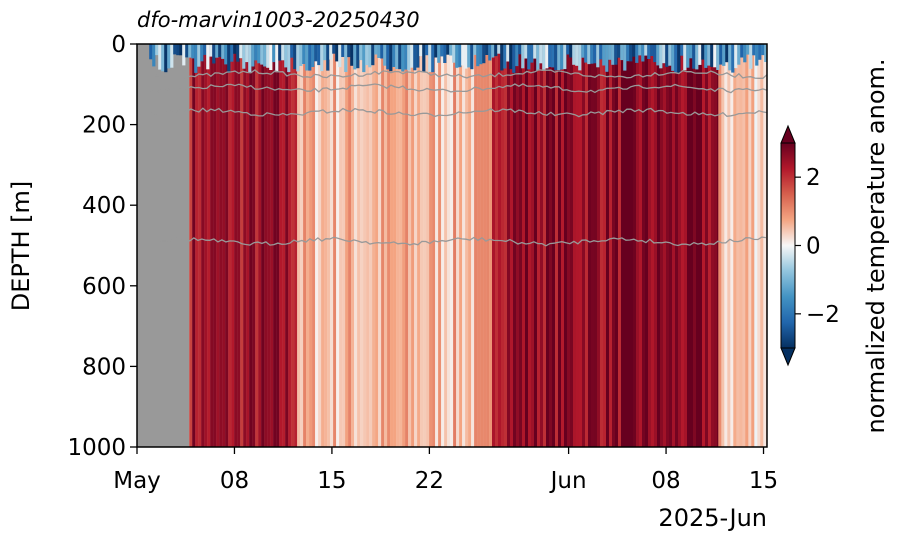 This screenshot has height=540, width=900. What do you see at coordinates (104, 126) in the screenshot?
I see `y-tick-label: 200` at bounding box center [104, 126].